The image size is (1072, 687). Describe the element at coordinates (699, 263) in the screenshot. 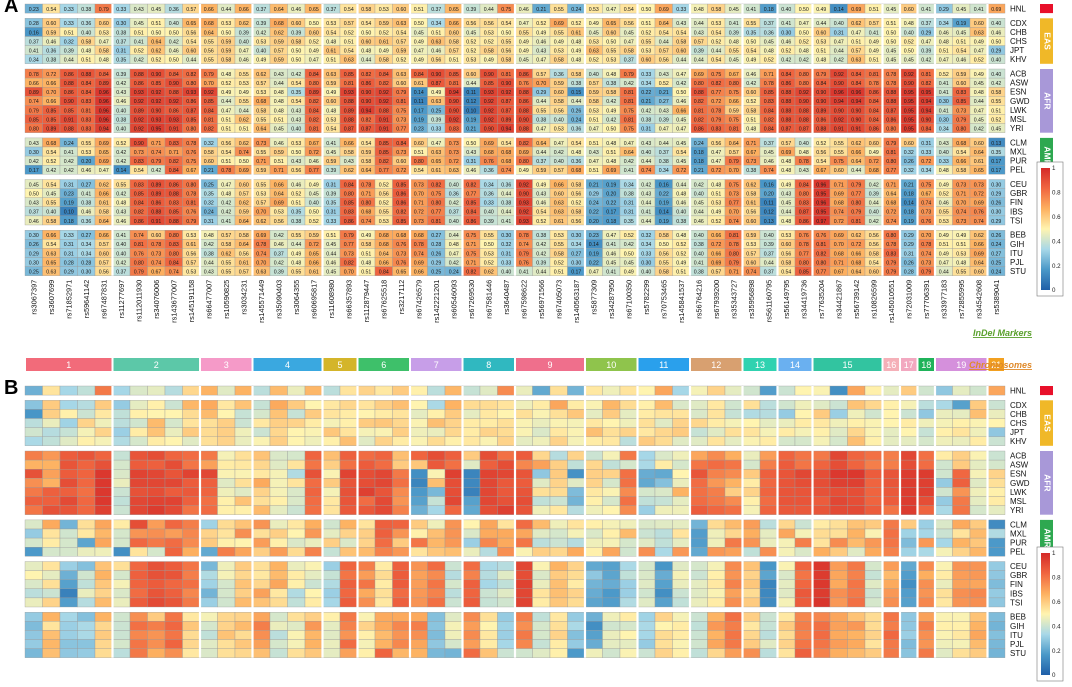

I see `cell-value-label: 0.41` at that location.